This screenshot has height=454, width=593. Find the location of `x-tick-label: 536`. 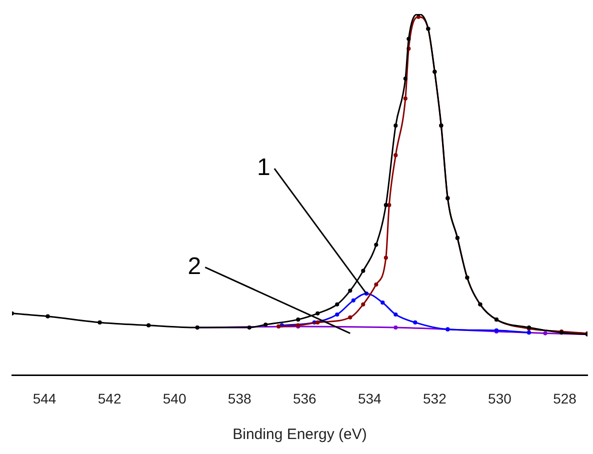

x-tick-label: 536 is located at coordinates (304, 398).